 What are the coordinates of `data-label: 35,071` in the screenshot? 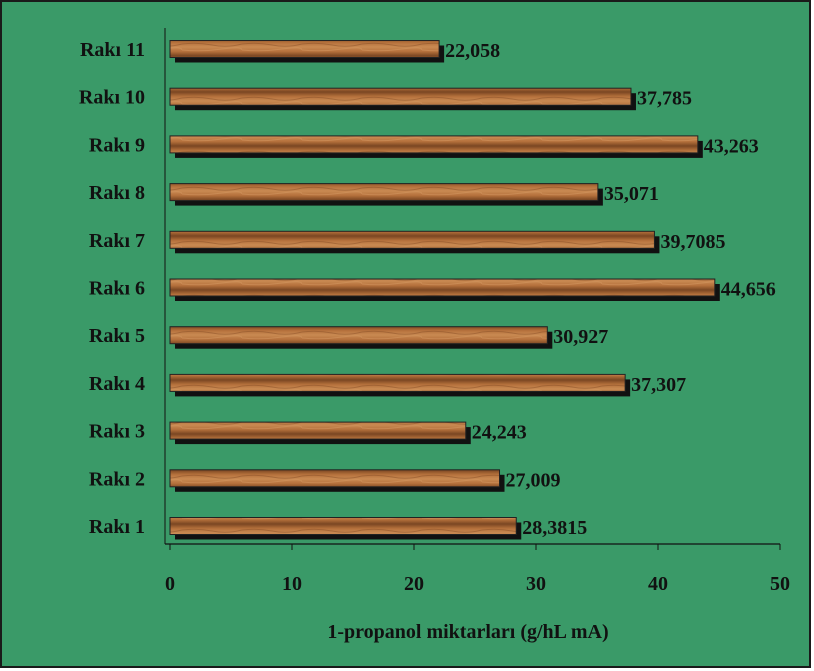 It's located at (631, 194).